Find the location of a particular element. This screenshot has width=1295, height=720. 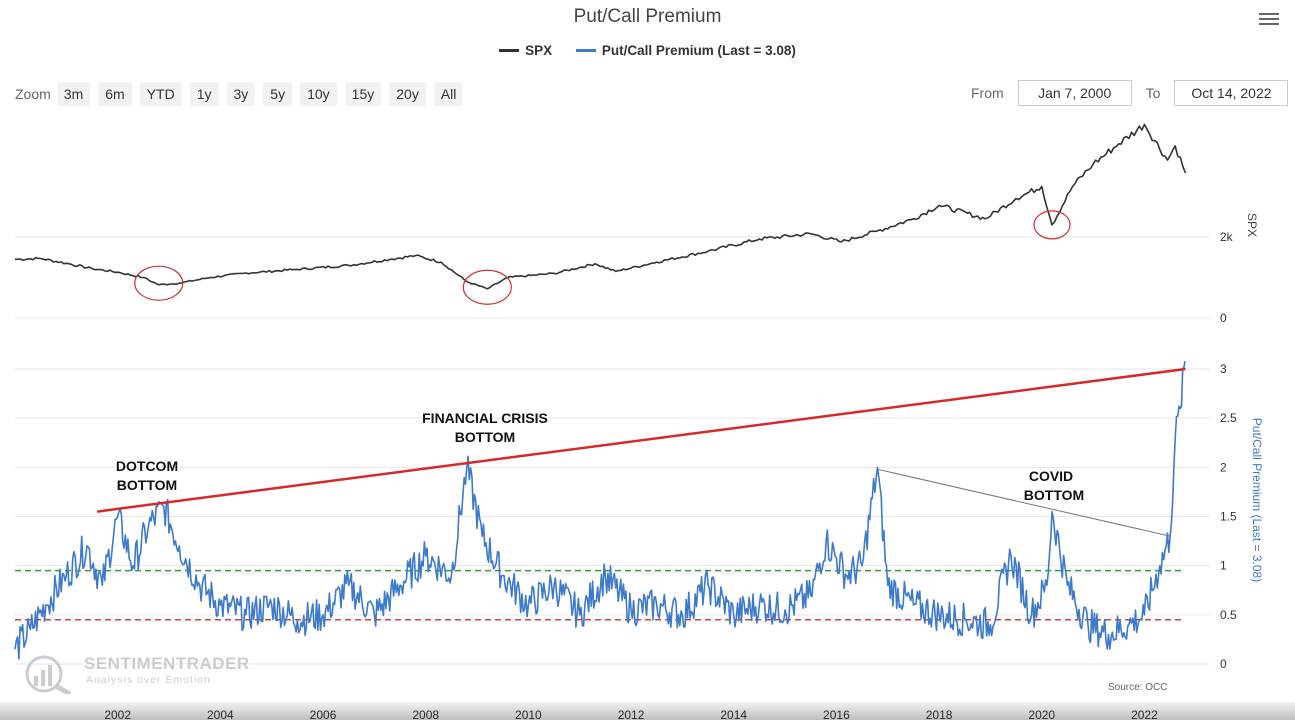

spx-y-tick: 0 is located at coordinates (1223, 318).